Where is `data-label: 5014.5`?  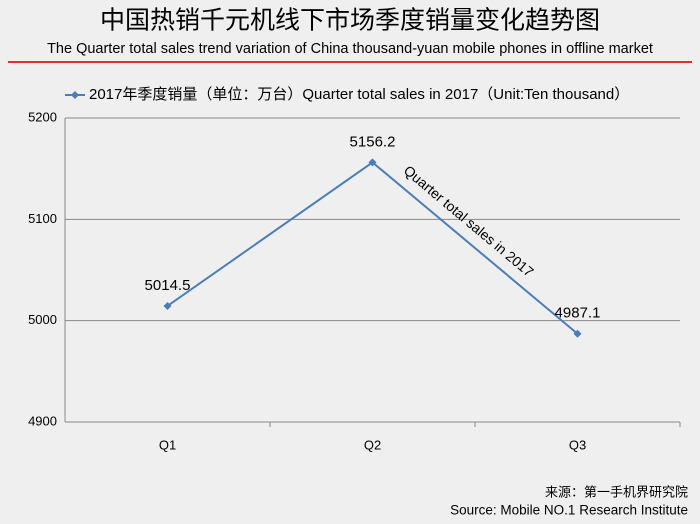 data-label: 5014.5 is located at coordinates (168, 285).